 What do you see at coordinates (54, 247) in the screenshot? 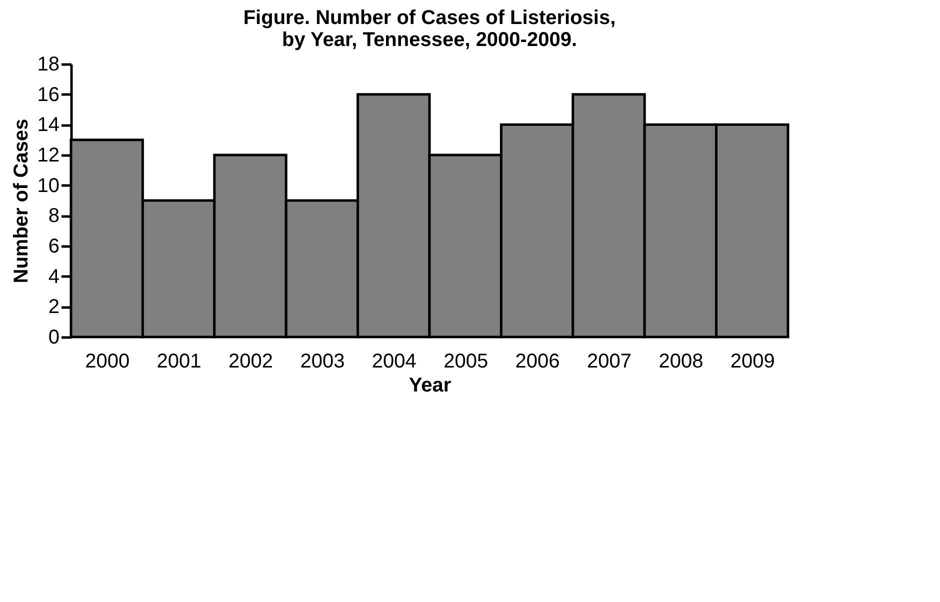
I see `y-tick-label: 6` at bounding box center [54, 247].